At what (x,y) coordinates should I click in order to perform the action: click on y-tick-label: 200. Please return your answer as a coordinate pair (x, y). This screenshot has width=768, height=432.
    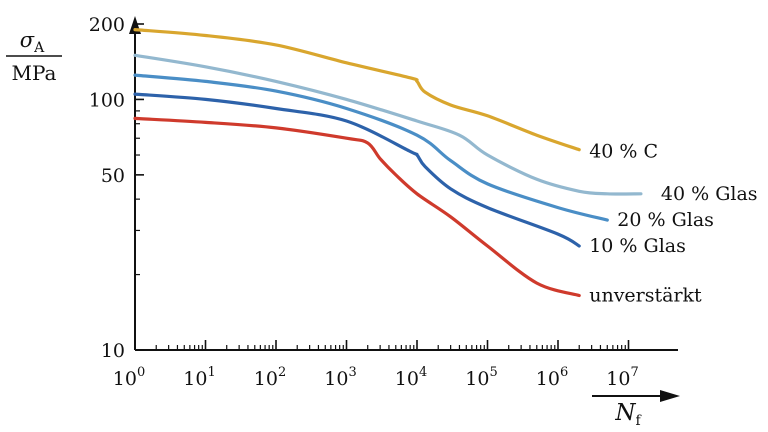
    Looking at the image, I should click on (107, 25).